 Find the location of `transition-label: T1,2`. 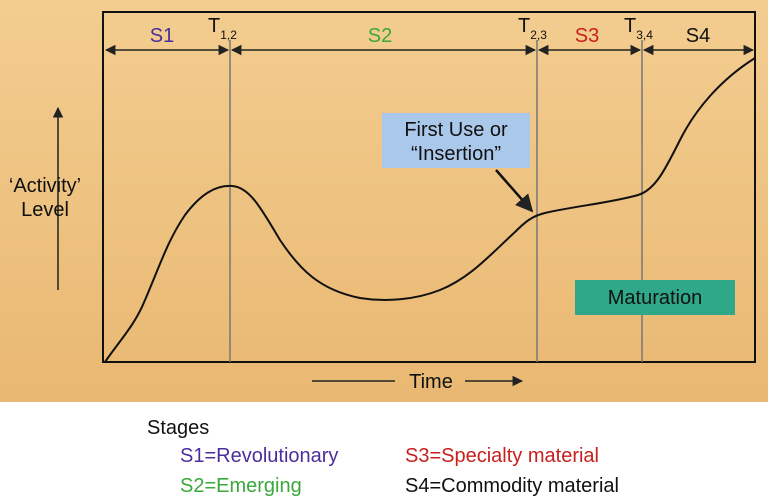

transition-label: T1,2 is located at coordinates (222, 28).